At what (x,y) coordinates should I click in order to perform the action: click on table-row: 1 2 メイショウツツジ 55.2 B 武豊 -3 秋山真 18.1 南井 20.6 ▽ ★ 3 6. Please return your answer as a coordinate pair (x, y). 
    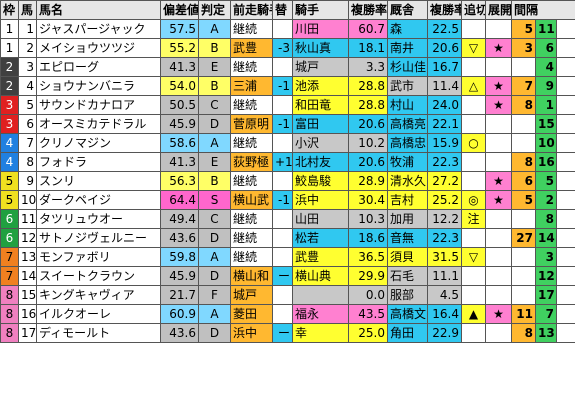
    Looking at the image, I should click on (287, 48).